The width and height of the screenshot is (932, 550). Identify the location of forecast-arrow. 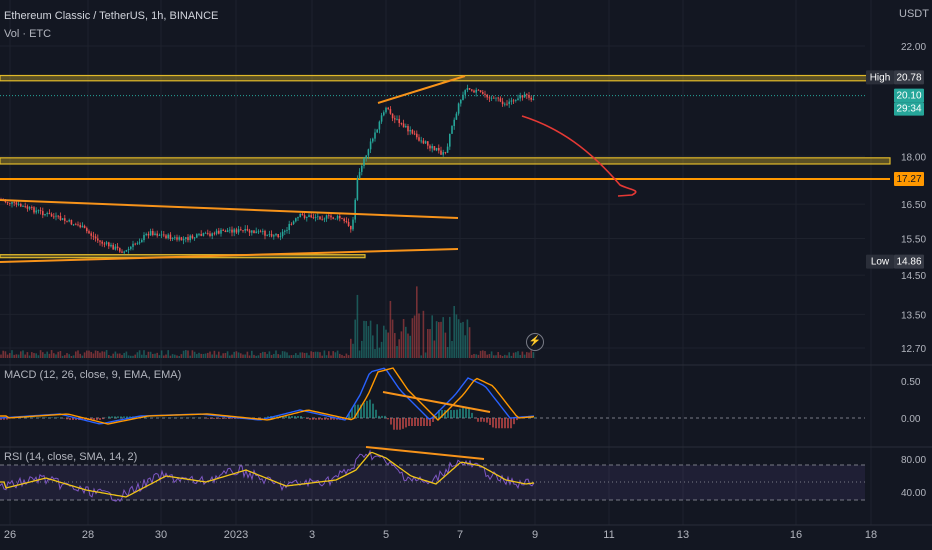
(579, 156).